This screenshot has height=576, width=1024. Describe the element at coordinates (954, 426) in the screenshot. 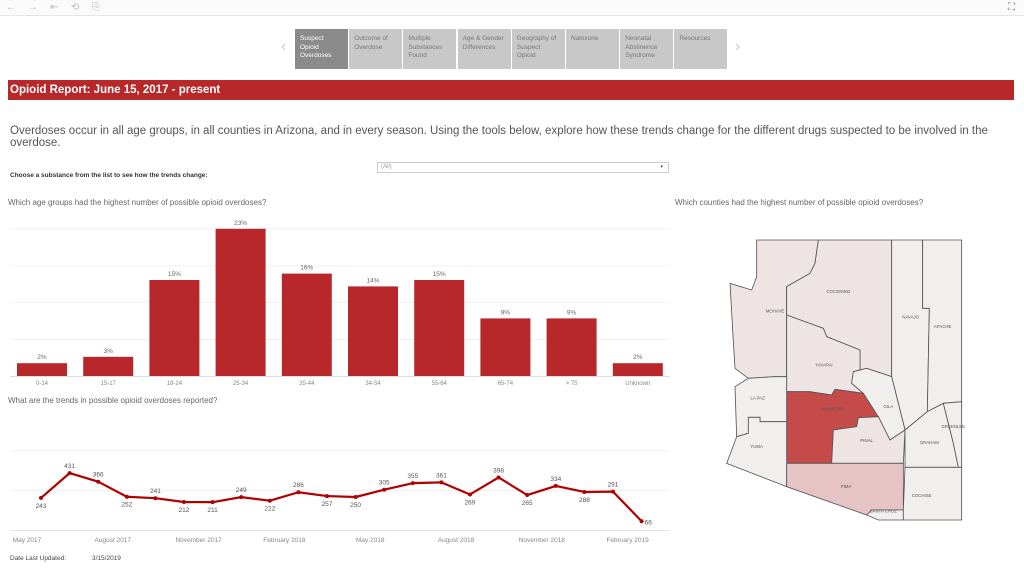

I see `county-label: GREENLEE` at that location.